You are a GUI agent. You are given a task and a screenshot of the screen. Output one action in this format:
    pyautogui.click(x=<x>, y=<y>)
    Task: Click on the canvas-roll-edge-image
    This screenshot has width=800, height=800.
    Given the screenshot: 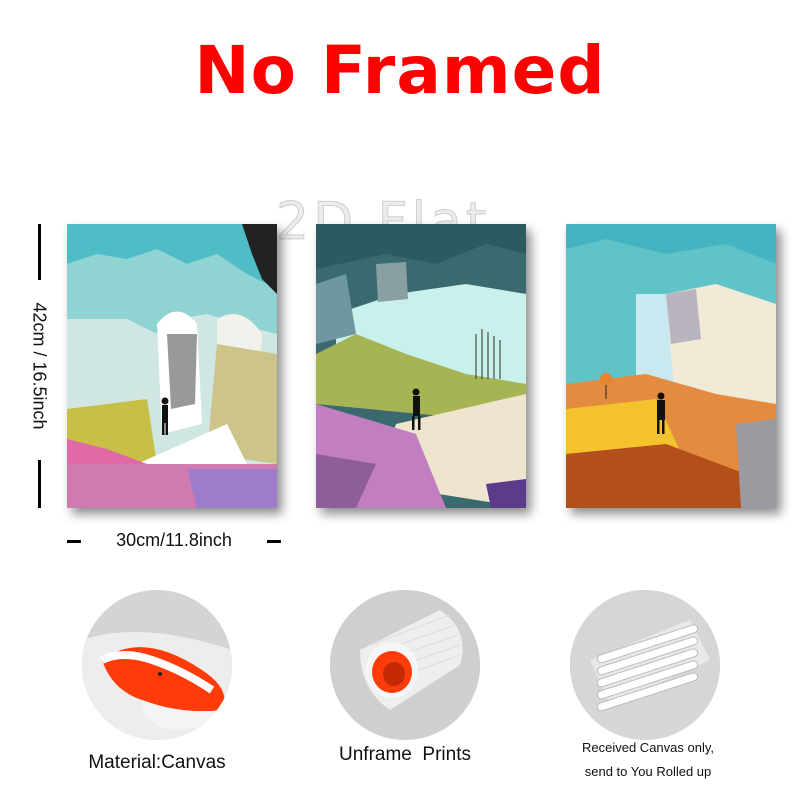 What is the action you would take?
    pyautogui.click(x=157, y=665)
    